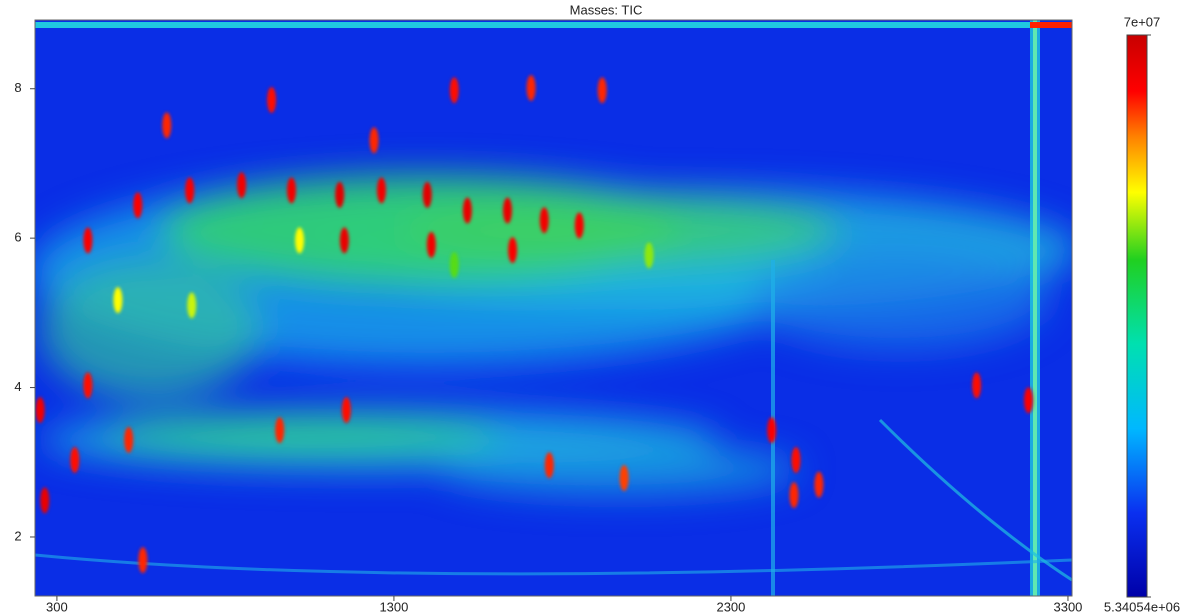  Describe the element at coordinates (606, 9) in the screenshot. I see `chart-title: Masses: TIC` at that location.